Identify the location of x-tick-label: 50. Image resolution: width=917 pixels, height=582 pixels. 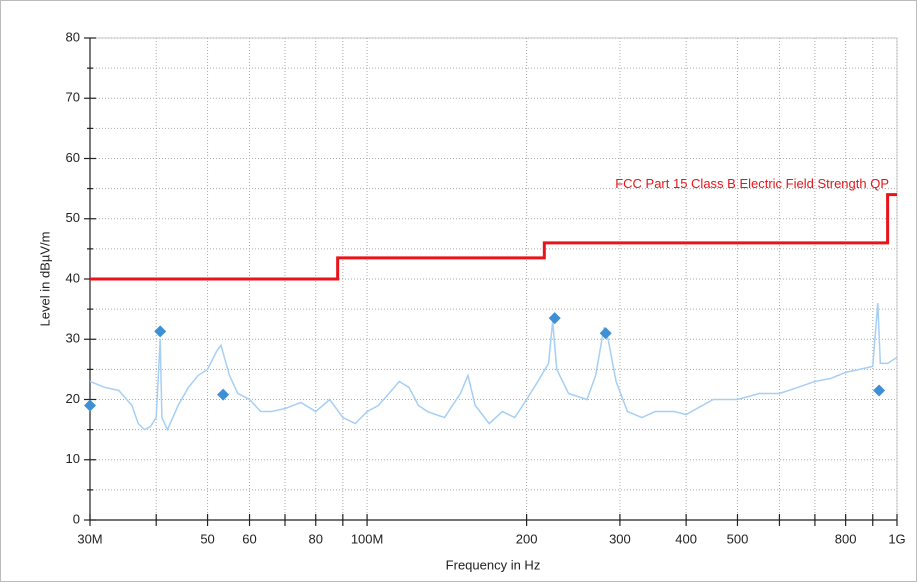
(207, 538).